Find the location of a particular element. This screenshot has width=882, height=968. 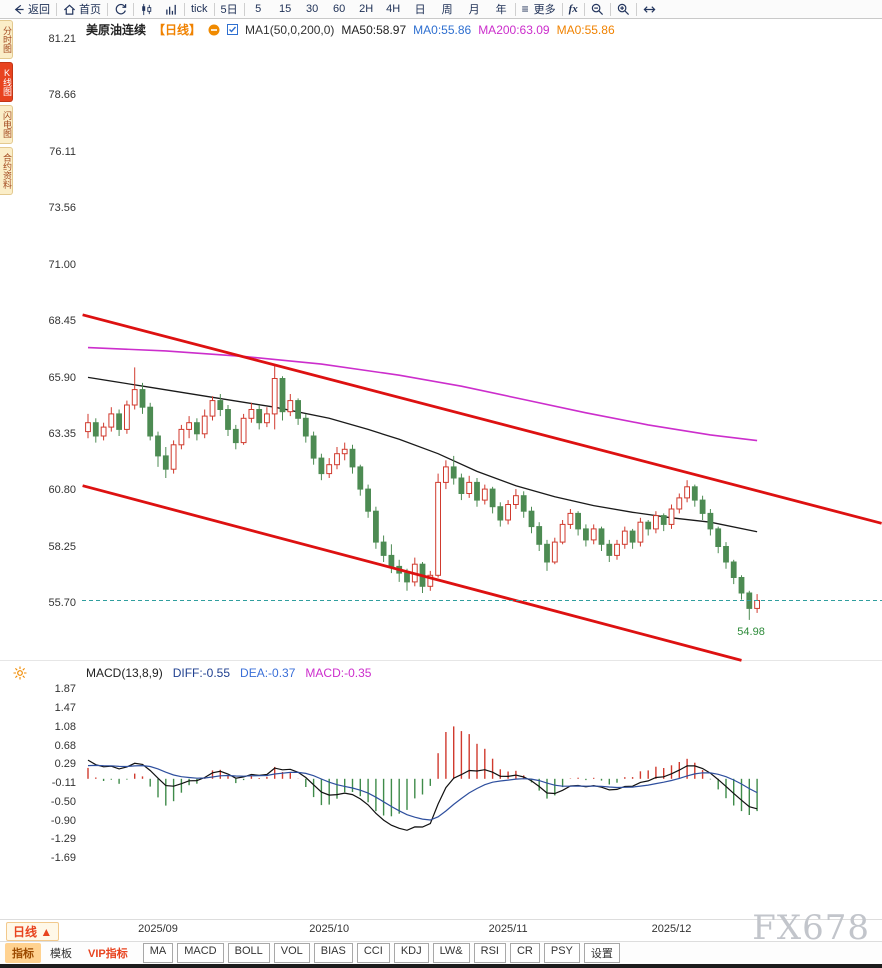

price-axis-label: 78.66 is located at coordinates (62, 95).